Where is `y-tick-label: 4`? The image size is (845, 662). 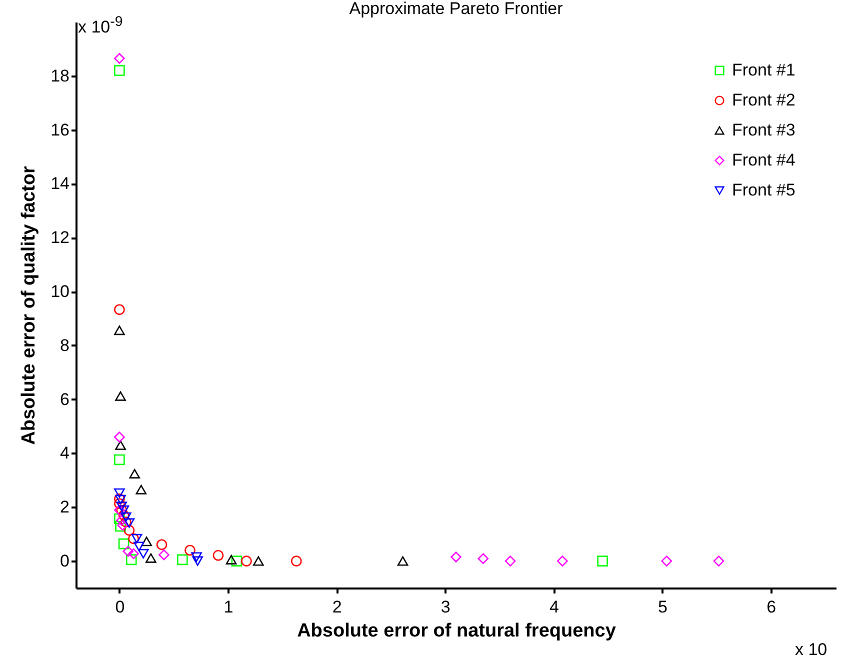
y-tick-label: 4 is located at coordinates (65, 453).